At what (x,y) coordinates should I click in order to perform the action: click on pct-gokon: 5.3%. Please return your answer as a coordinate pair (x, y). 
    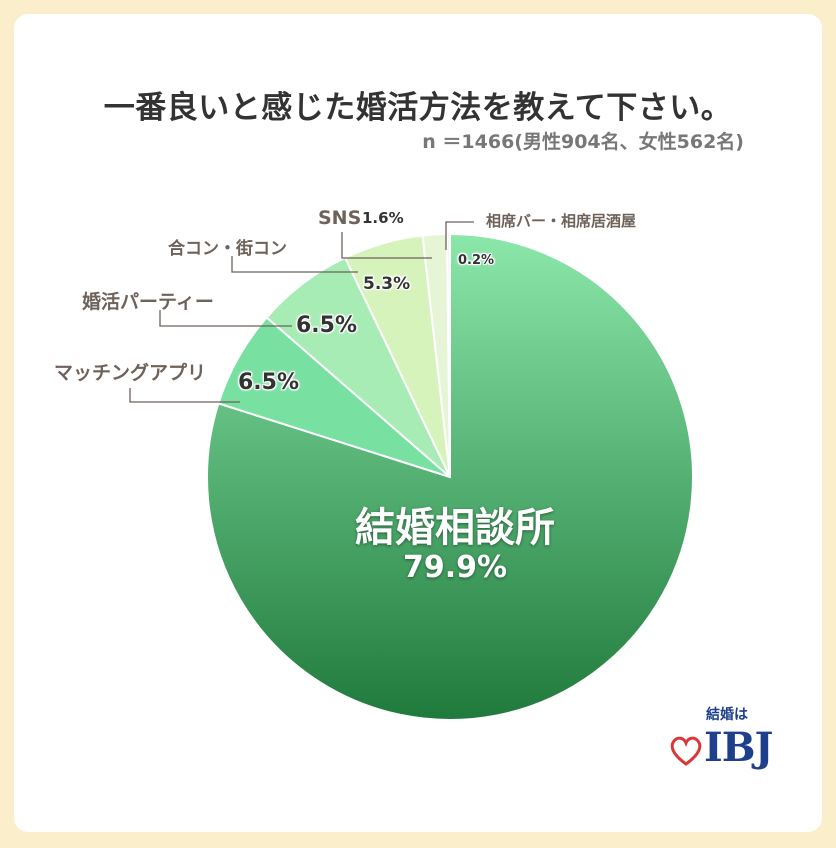
    Looking at the image, I should click on (387, 284).